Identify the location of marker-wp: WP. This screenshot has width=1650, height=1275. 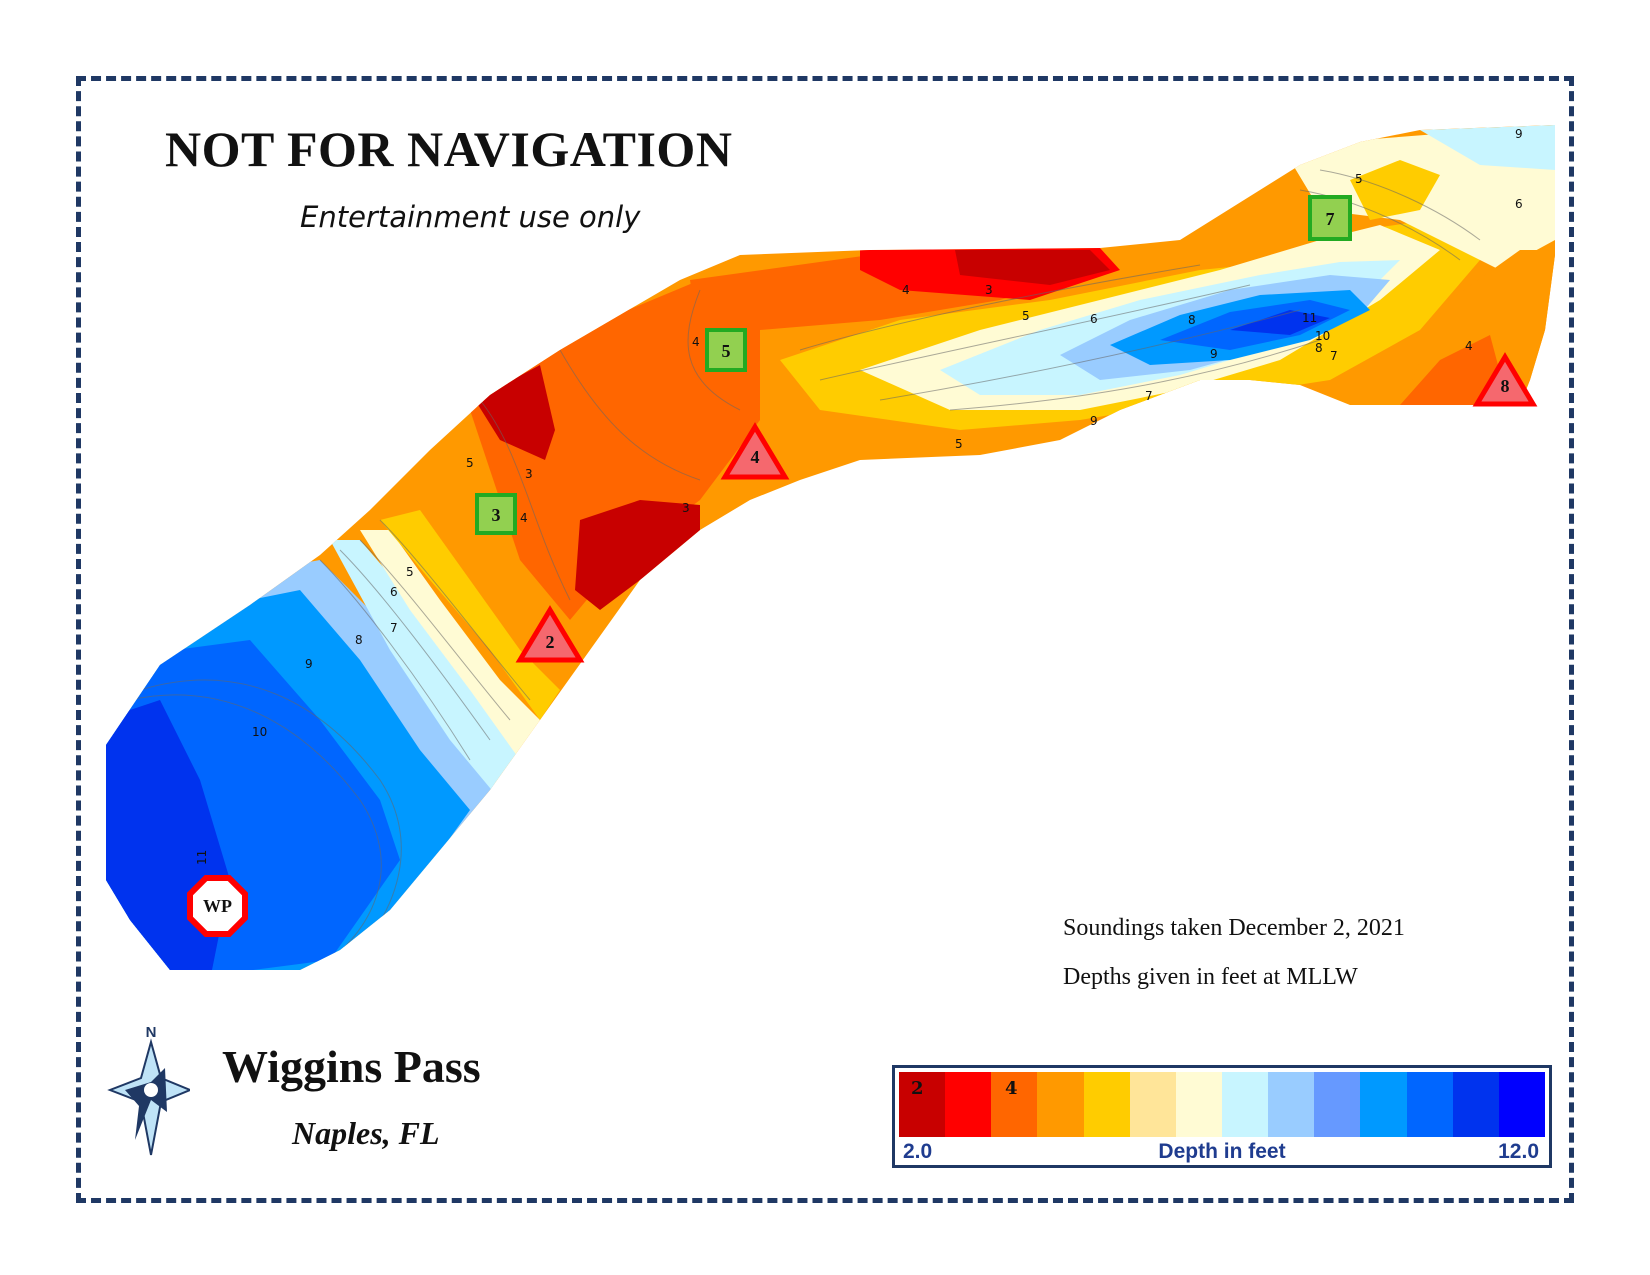
(217, 906).